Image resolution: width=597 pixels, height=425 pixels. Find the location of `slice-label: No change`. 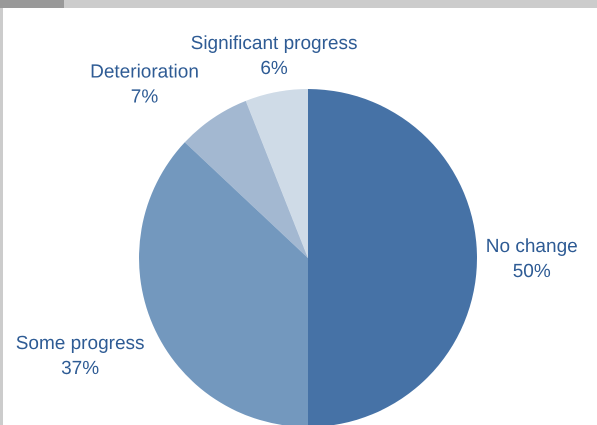

slice-label: No change is located at coordinates (532, 246).